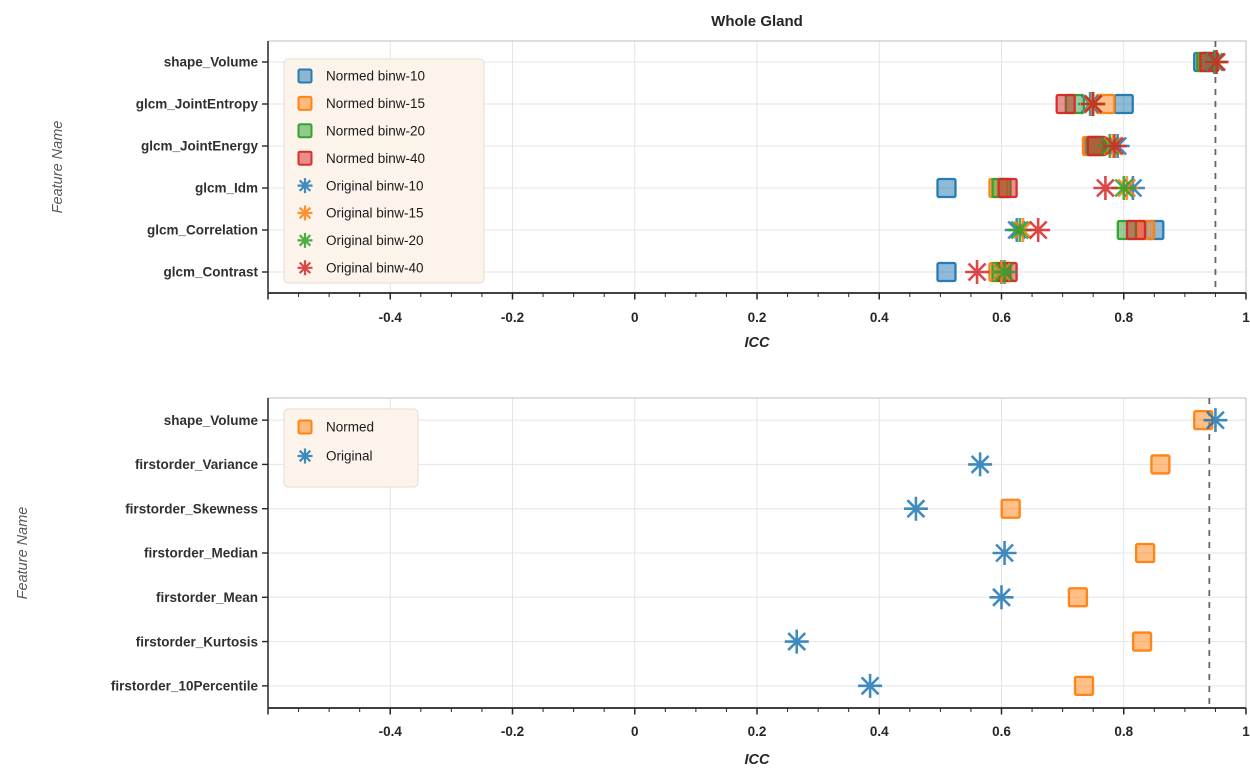 This screenshot has width=1250, height=775. What do you see at coordinates (201, 553) in the screenshot?
I see `feature-label: firstorder_Median` at bounding box center [201, 553].